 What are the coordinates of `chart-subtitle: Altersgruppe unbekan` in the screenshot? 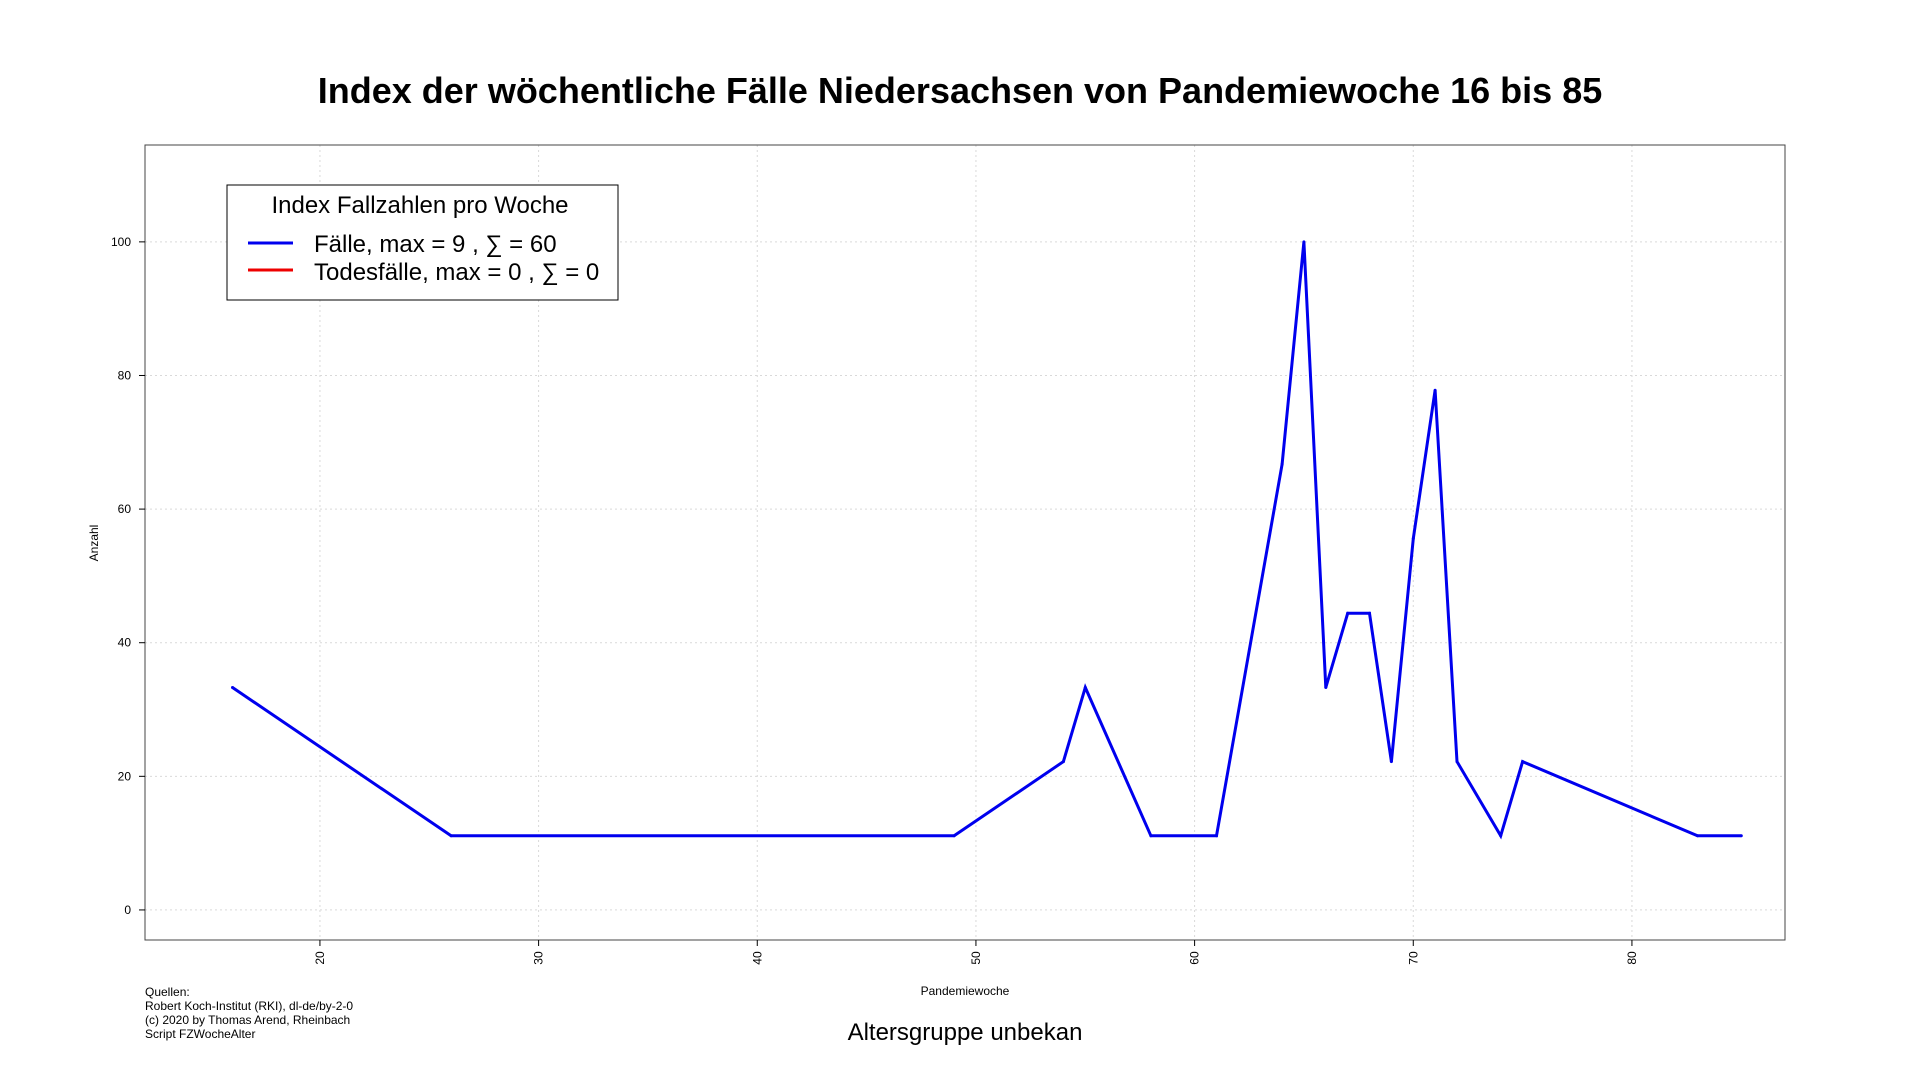 It's located at (965, 1032).